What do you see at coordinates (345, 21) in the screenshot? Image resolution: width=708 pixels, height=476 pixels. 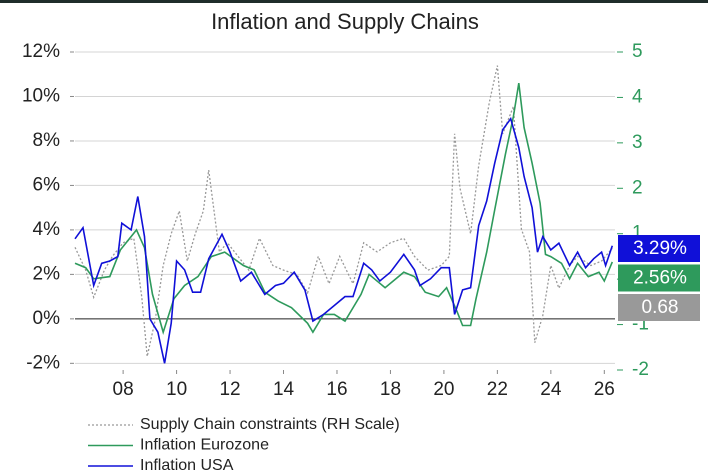 I see `chart-title: Inflation and Supply Chains` at bounding box center [345, 21].